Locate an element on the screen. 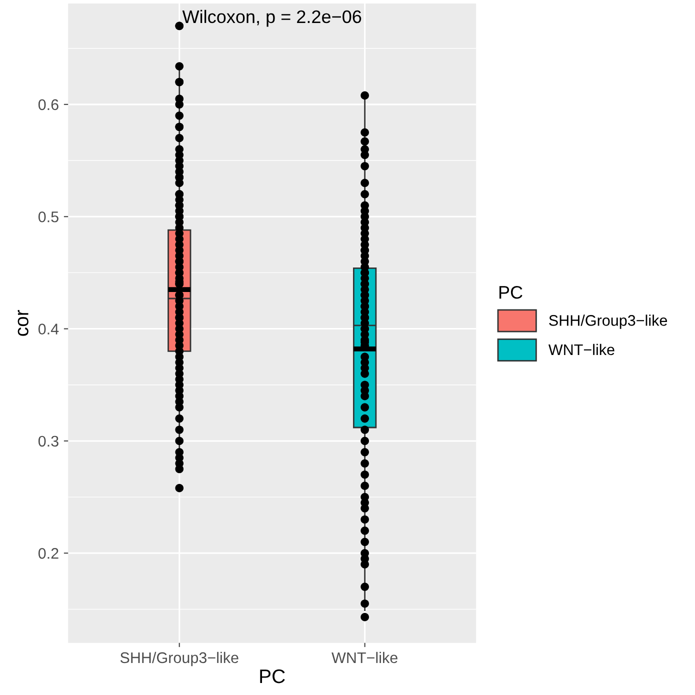  legend-label: WNT−like is located at coordinates (581, 350).